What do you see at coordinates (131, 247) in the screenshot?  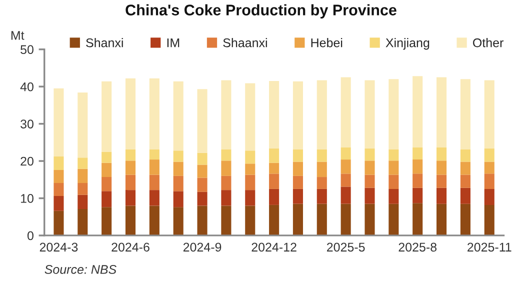 I see `x-tick-label: 2024-6` at bounding box center [131, 247].